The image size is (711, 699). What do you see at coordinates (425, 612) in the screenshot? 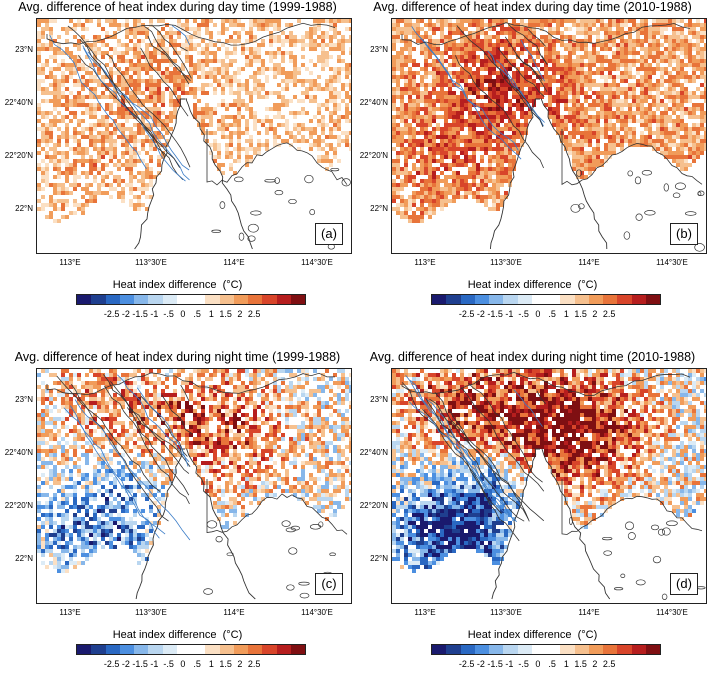
I see `longitude-tick-label: 113°E` at bounding box center [425, 612].